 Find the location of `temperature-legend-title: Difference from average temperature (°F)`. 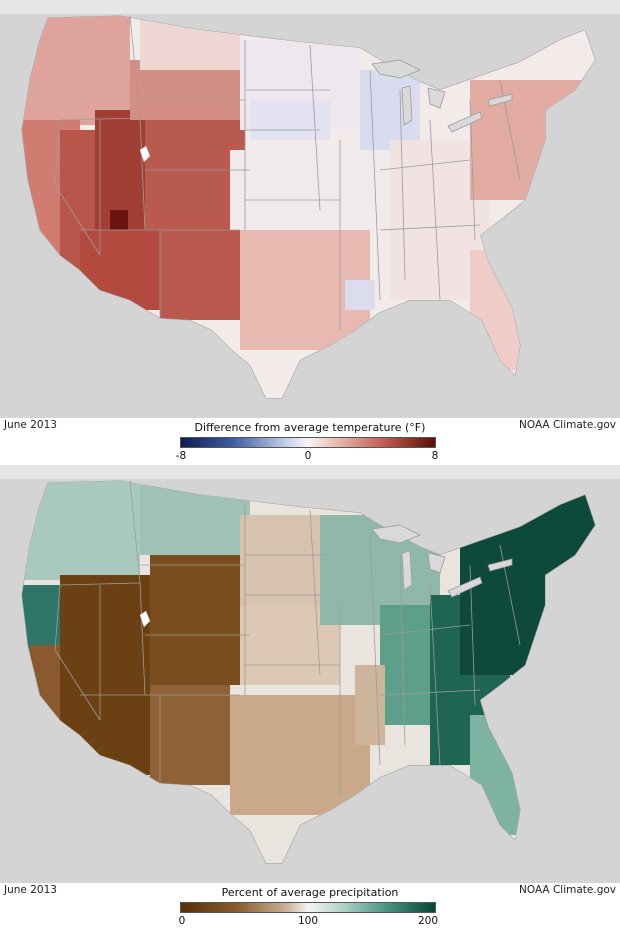

temperature-legend-title: Difference from average temperature (°F) is located at coordinates (310, 427).